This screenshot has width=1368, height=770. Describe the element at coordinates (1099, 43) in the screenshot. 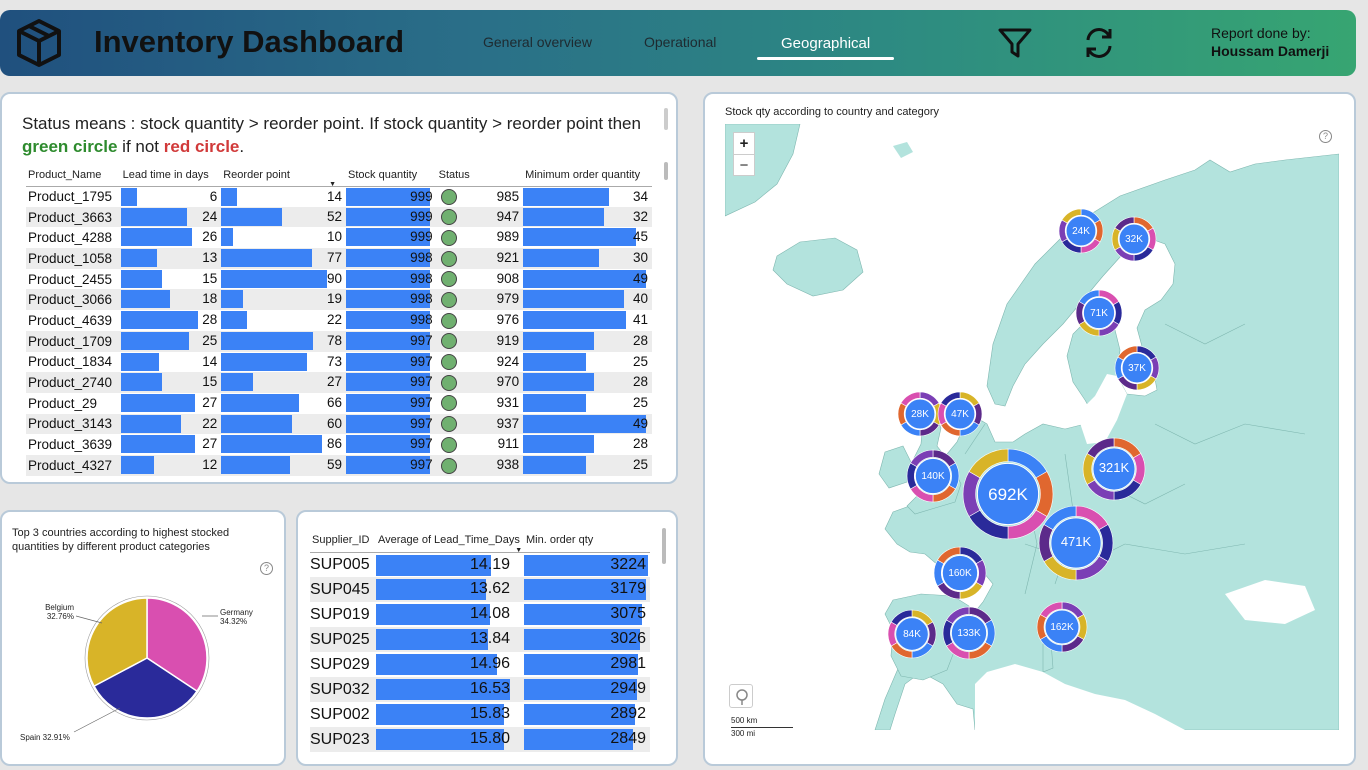

I see `refresh-icon` at that location.